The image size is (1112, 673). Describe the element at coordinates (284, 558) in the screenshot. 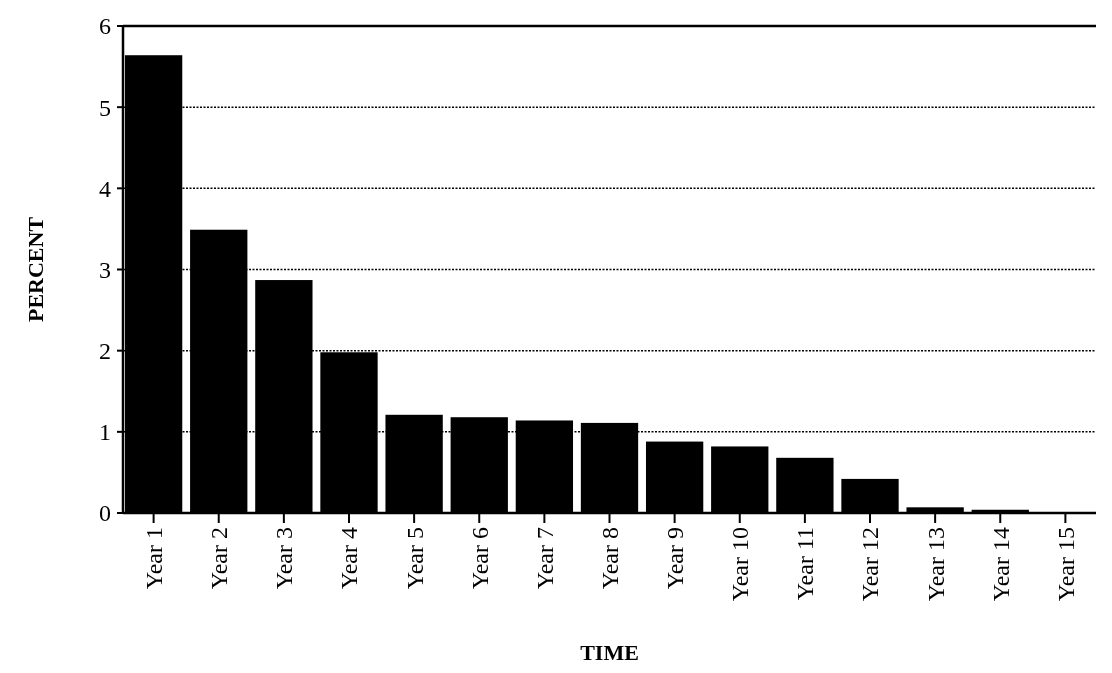

I see `x-tick-label: Year 3` at that location.